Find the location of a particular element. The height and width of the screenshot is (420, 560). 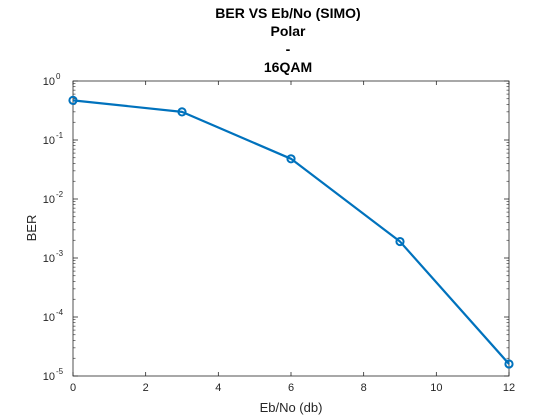

x-tick-label: 8 is located at coordinates (364, 388).